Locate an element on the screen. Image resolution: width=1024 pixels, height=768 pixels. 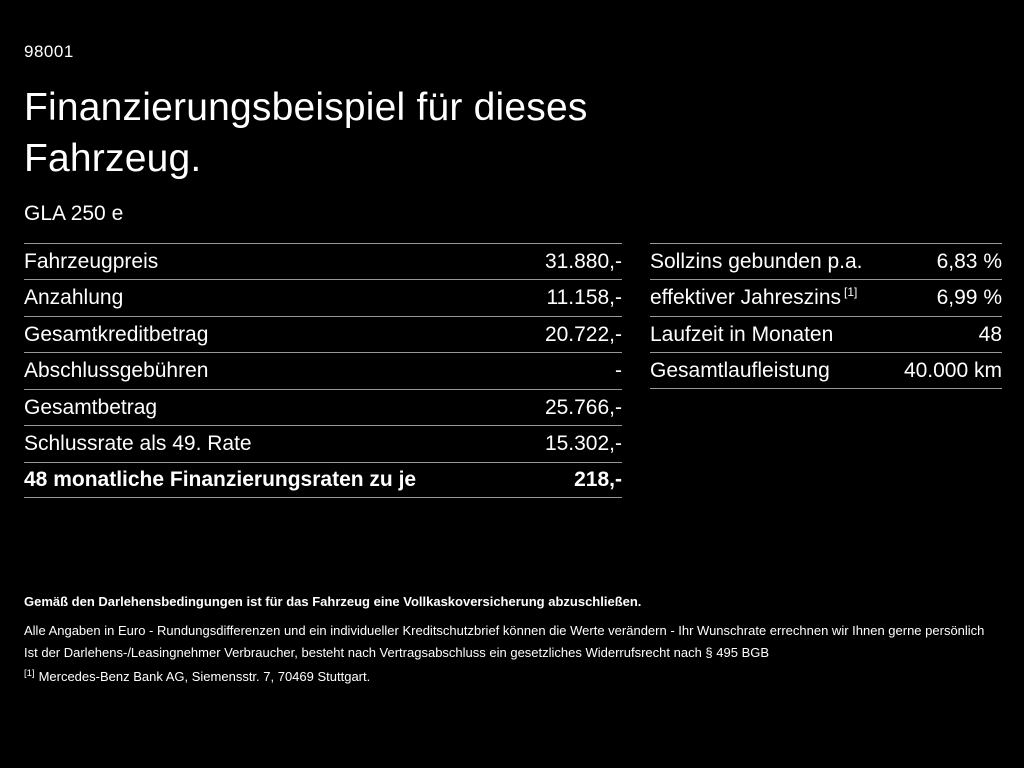
table-row-gesamtbetrag: Gesamtbetrag 25.766,- is located at coordinates (323, 407).